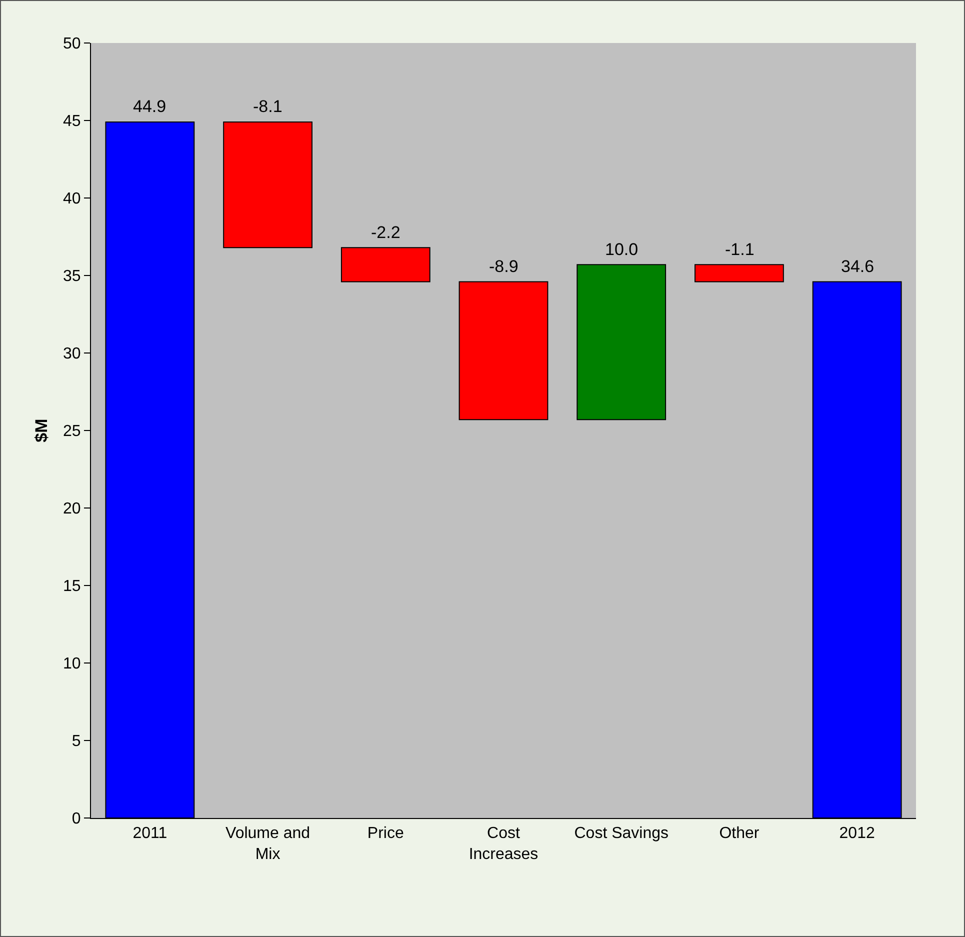 Image resolution: width=965 pixels, height=937 pixels. Describe the element at coordinates (268, 844) in the screenshot. I see `x-tick-label: Volume and Mix` at that location.